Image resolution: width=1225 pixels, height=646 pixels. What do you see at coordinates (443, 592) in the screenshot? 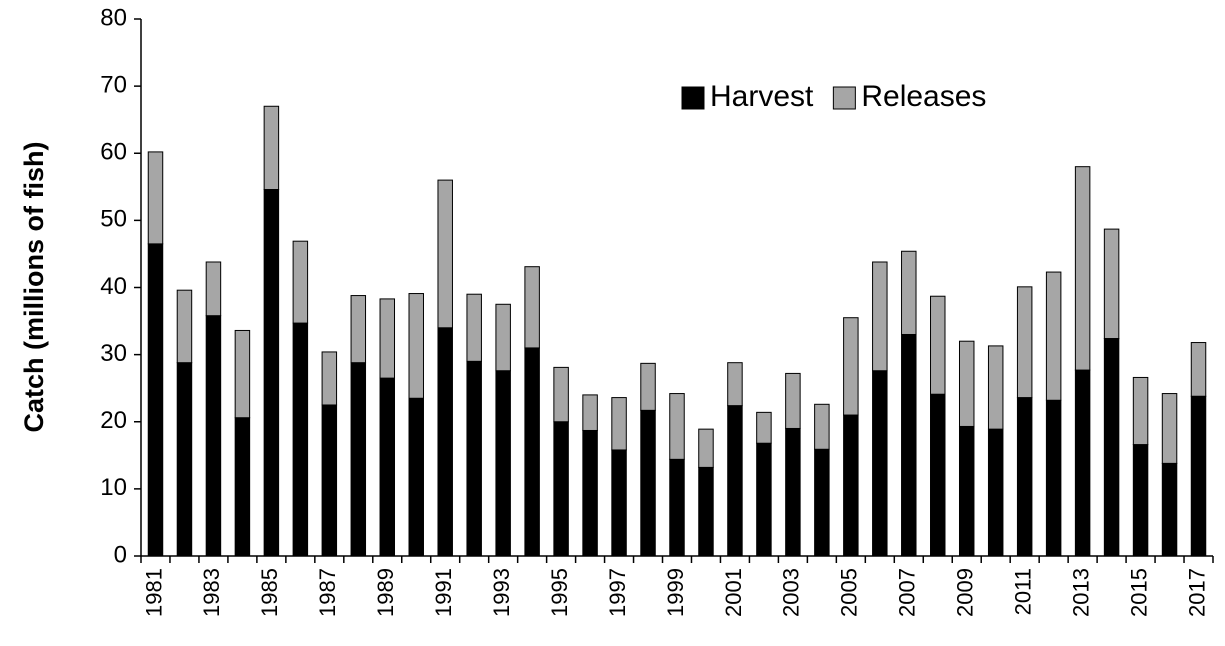
I see `x-tick-label: 1991` at bounding box center [443, 592].